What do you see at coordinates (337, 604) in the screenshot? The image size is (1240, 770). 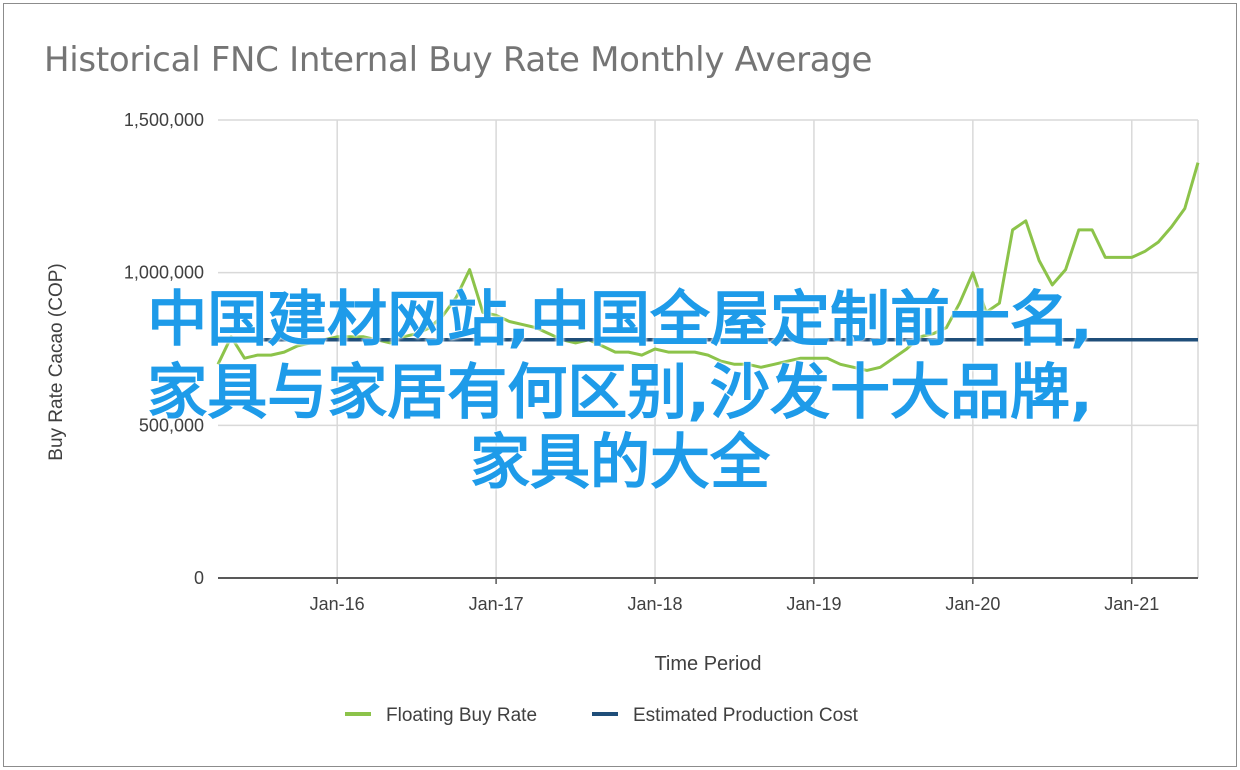 I see `x-tick-label: Jan-16` at bounding box center [337, 604].